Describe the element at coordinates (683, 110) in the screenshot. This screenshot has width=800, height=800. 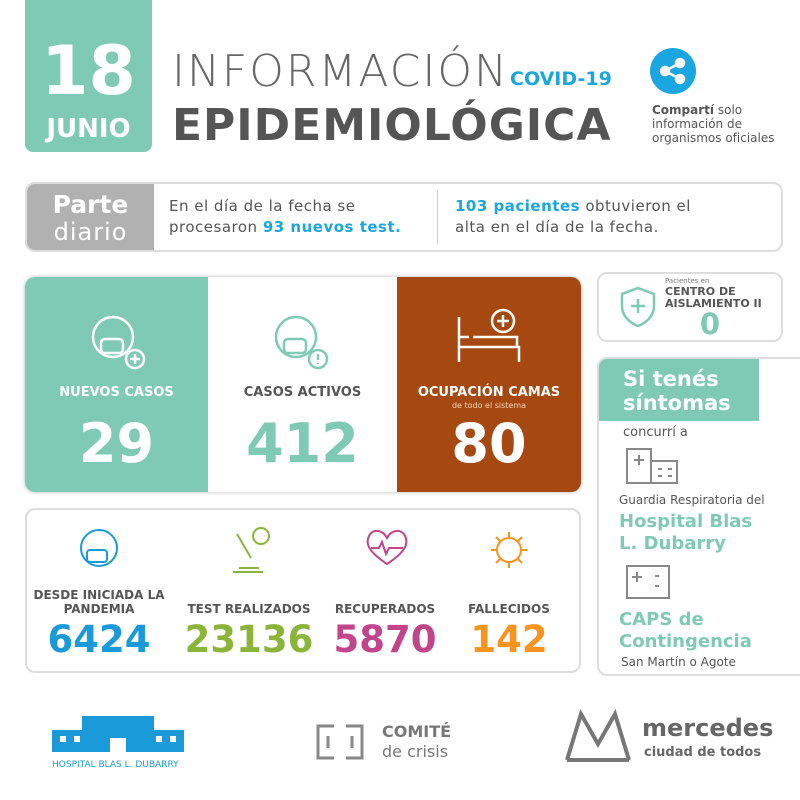
I see `share-bold: Compartí` at that location.